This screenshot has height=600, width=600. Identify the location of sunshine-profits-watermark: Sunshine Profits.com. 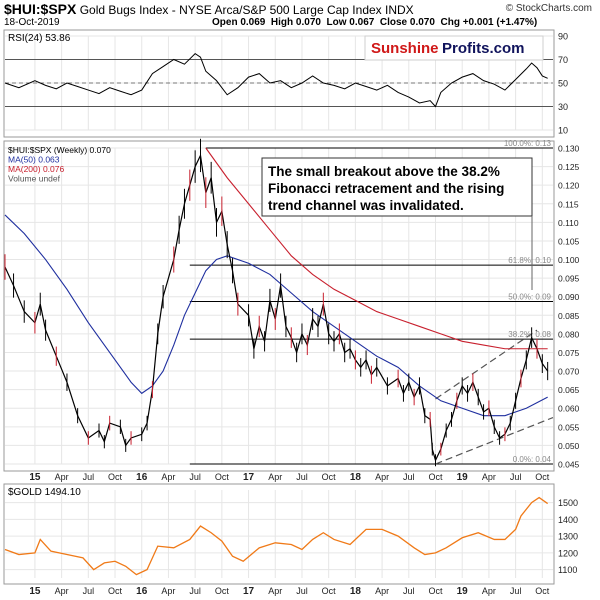
(454, 48).